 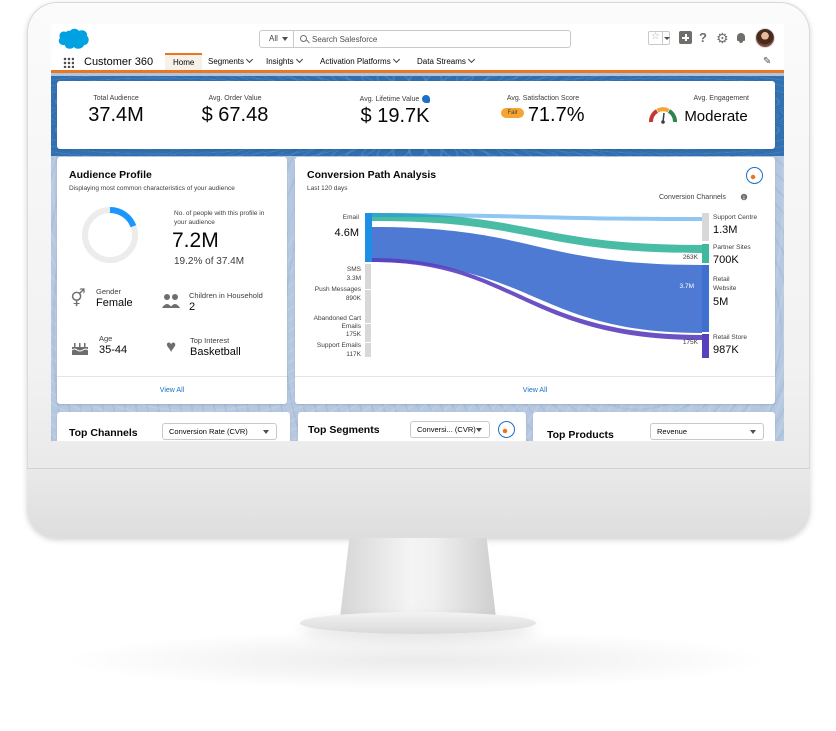 What do you see at coordinates (280, 61) in the screenshot?
I see `tab-label: Insights` at bounding box center [280, 61].